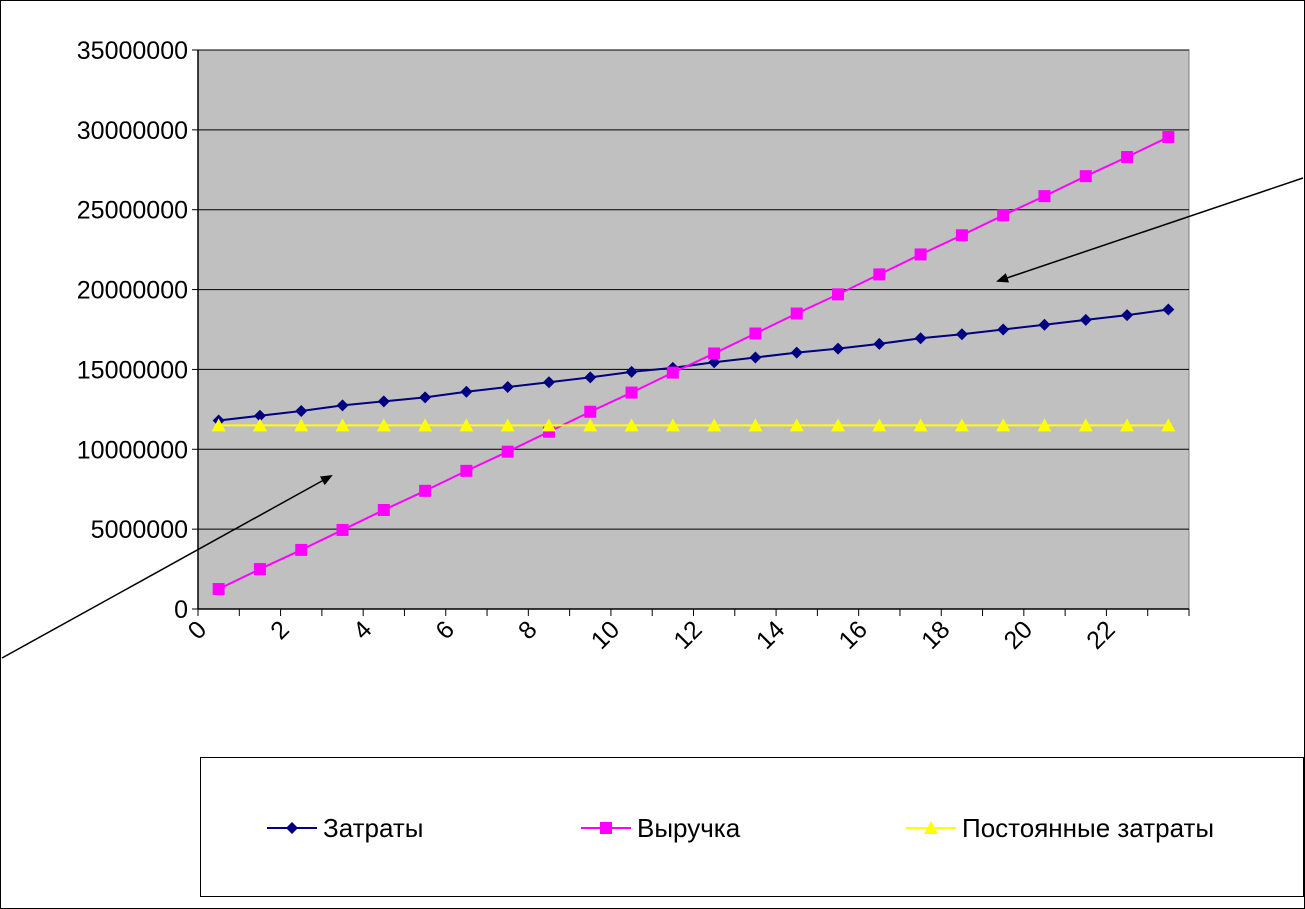 The height and width of the screenshot is (909, 1305). Describe the element at coordinates (935, 634) in the screenshot. I see `x-tick-label: 18` at that location.